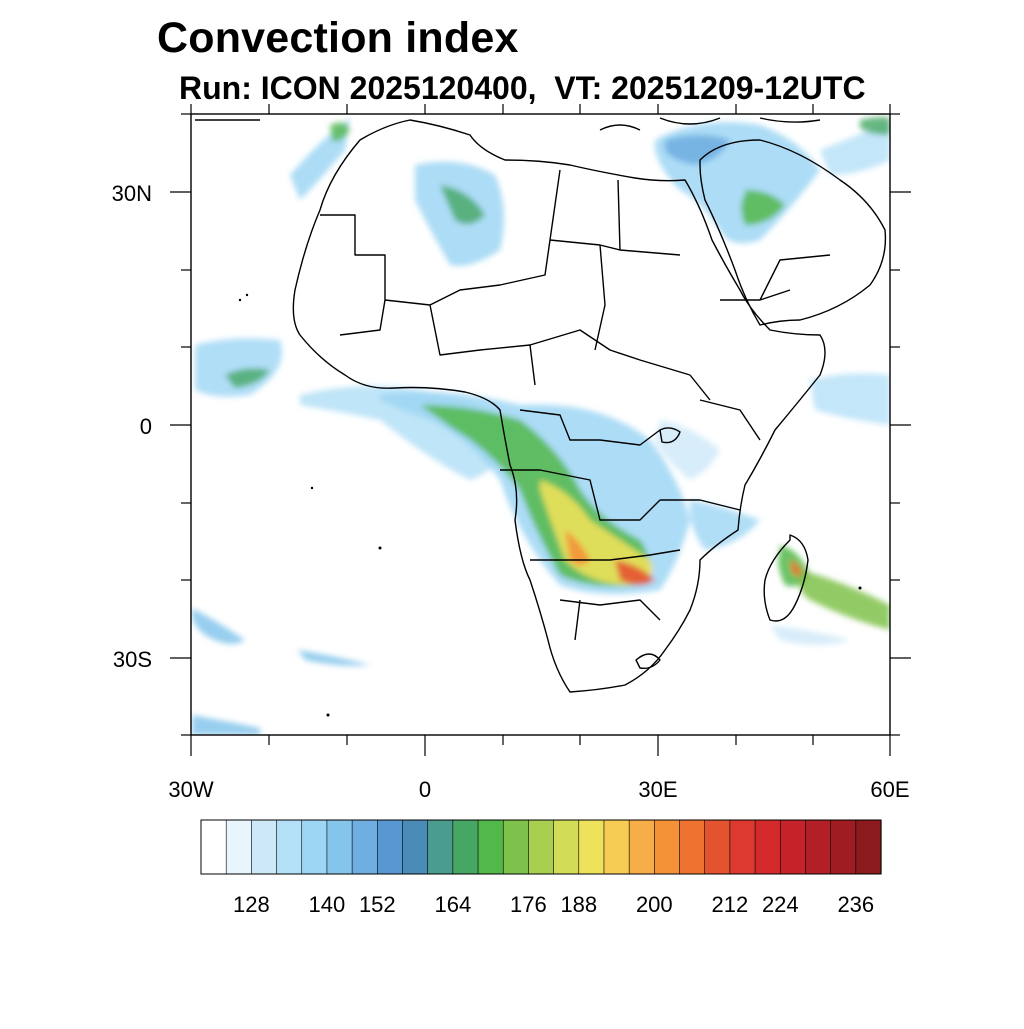 The height and width of the screenshot is (1029, 1024). Describe the element at coordinates (425, 789) in the screenshot. I see `lon-label-0: 0` at that location.